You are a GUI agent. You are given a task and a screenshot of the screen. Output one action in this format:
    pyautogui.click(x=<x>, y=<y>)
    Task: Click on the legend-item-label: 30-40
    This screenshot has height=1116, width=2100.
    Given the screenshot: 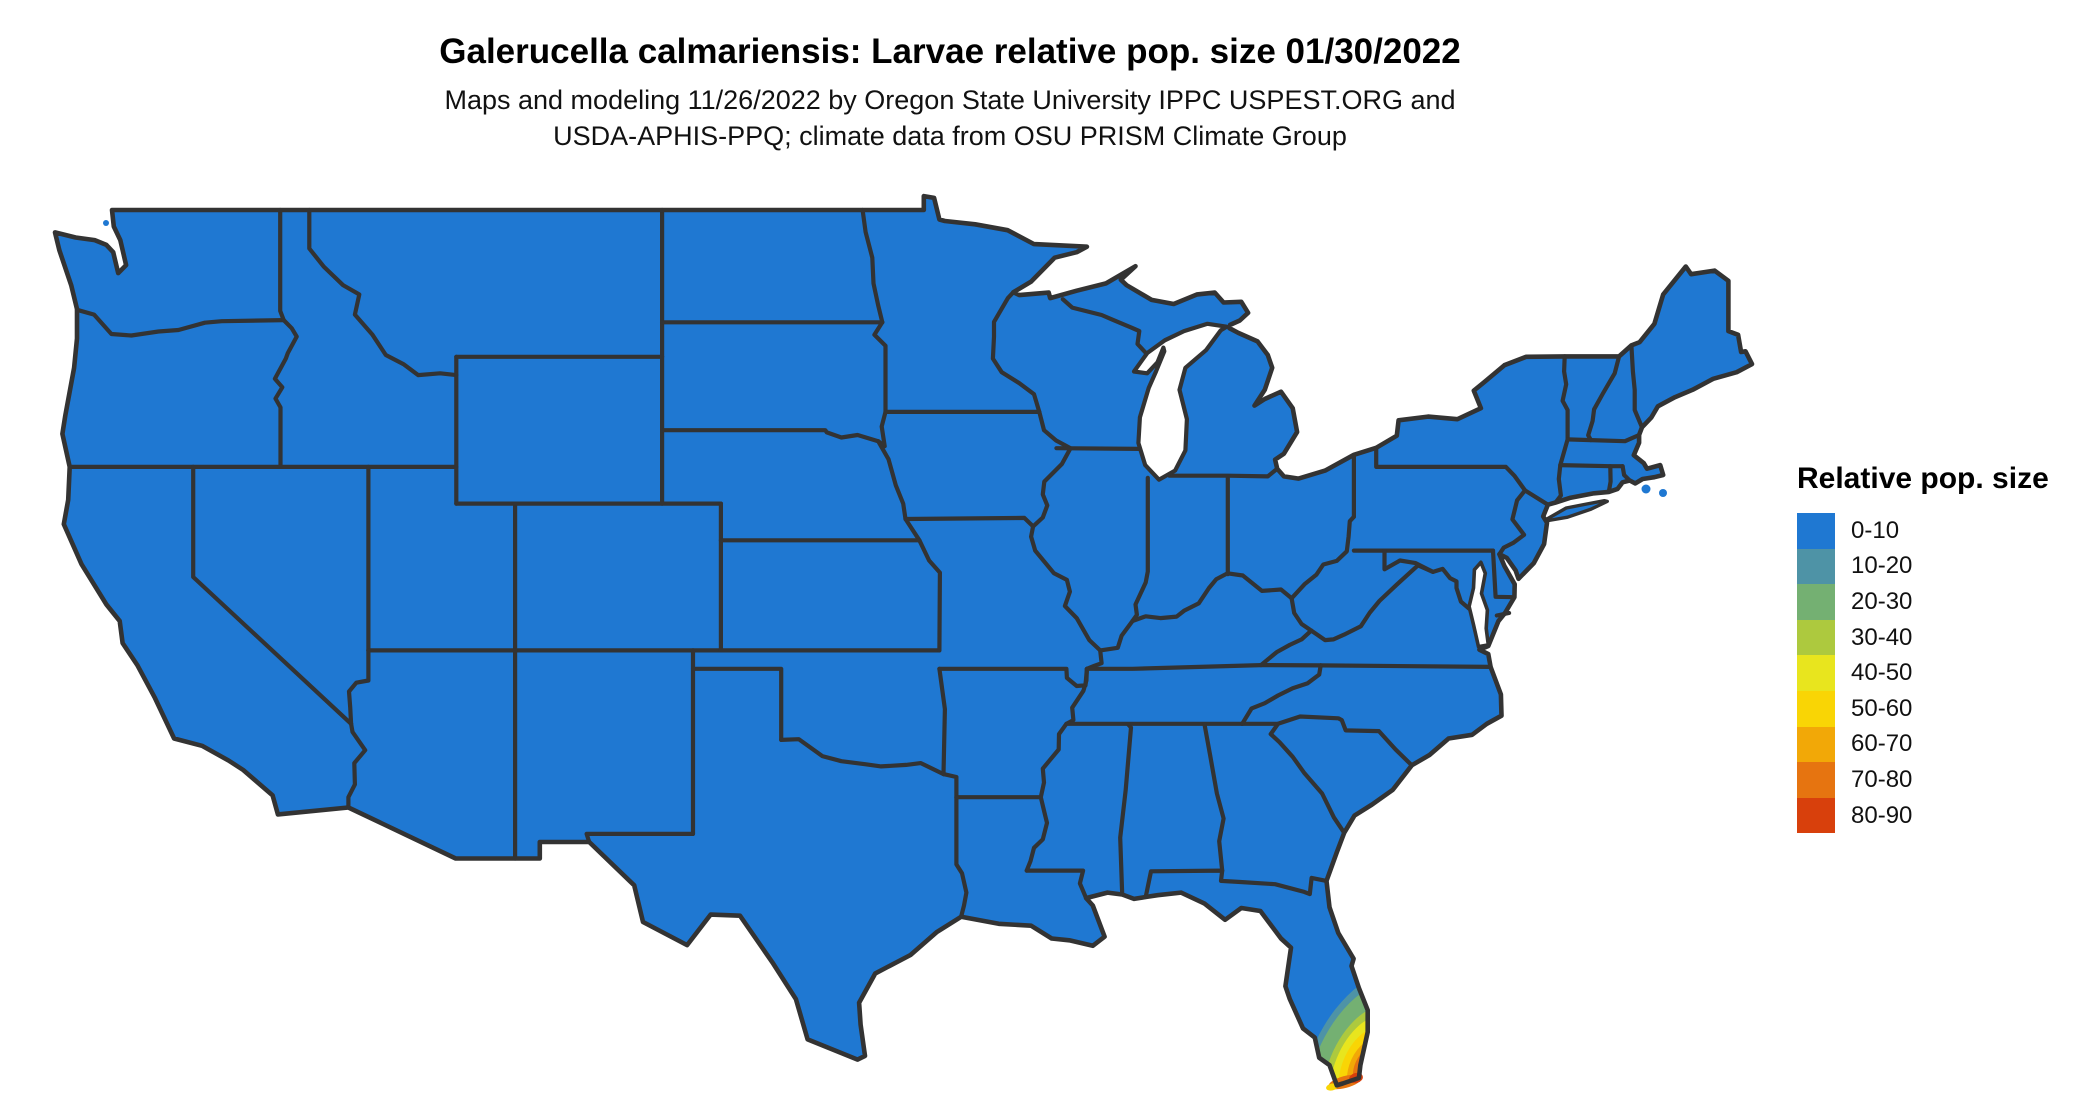 What is the action you would take?
    pyautogui.click(x=1882, y=637)
    